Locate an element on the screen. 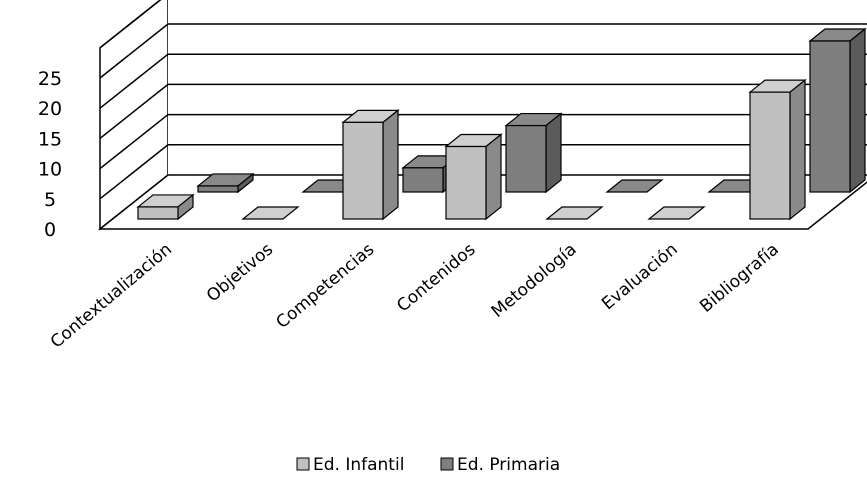  legend-item: Ed. Infantil is located at coordinates (350, 465).